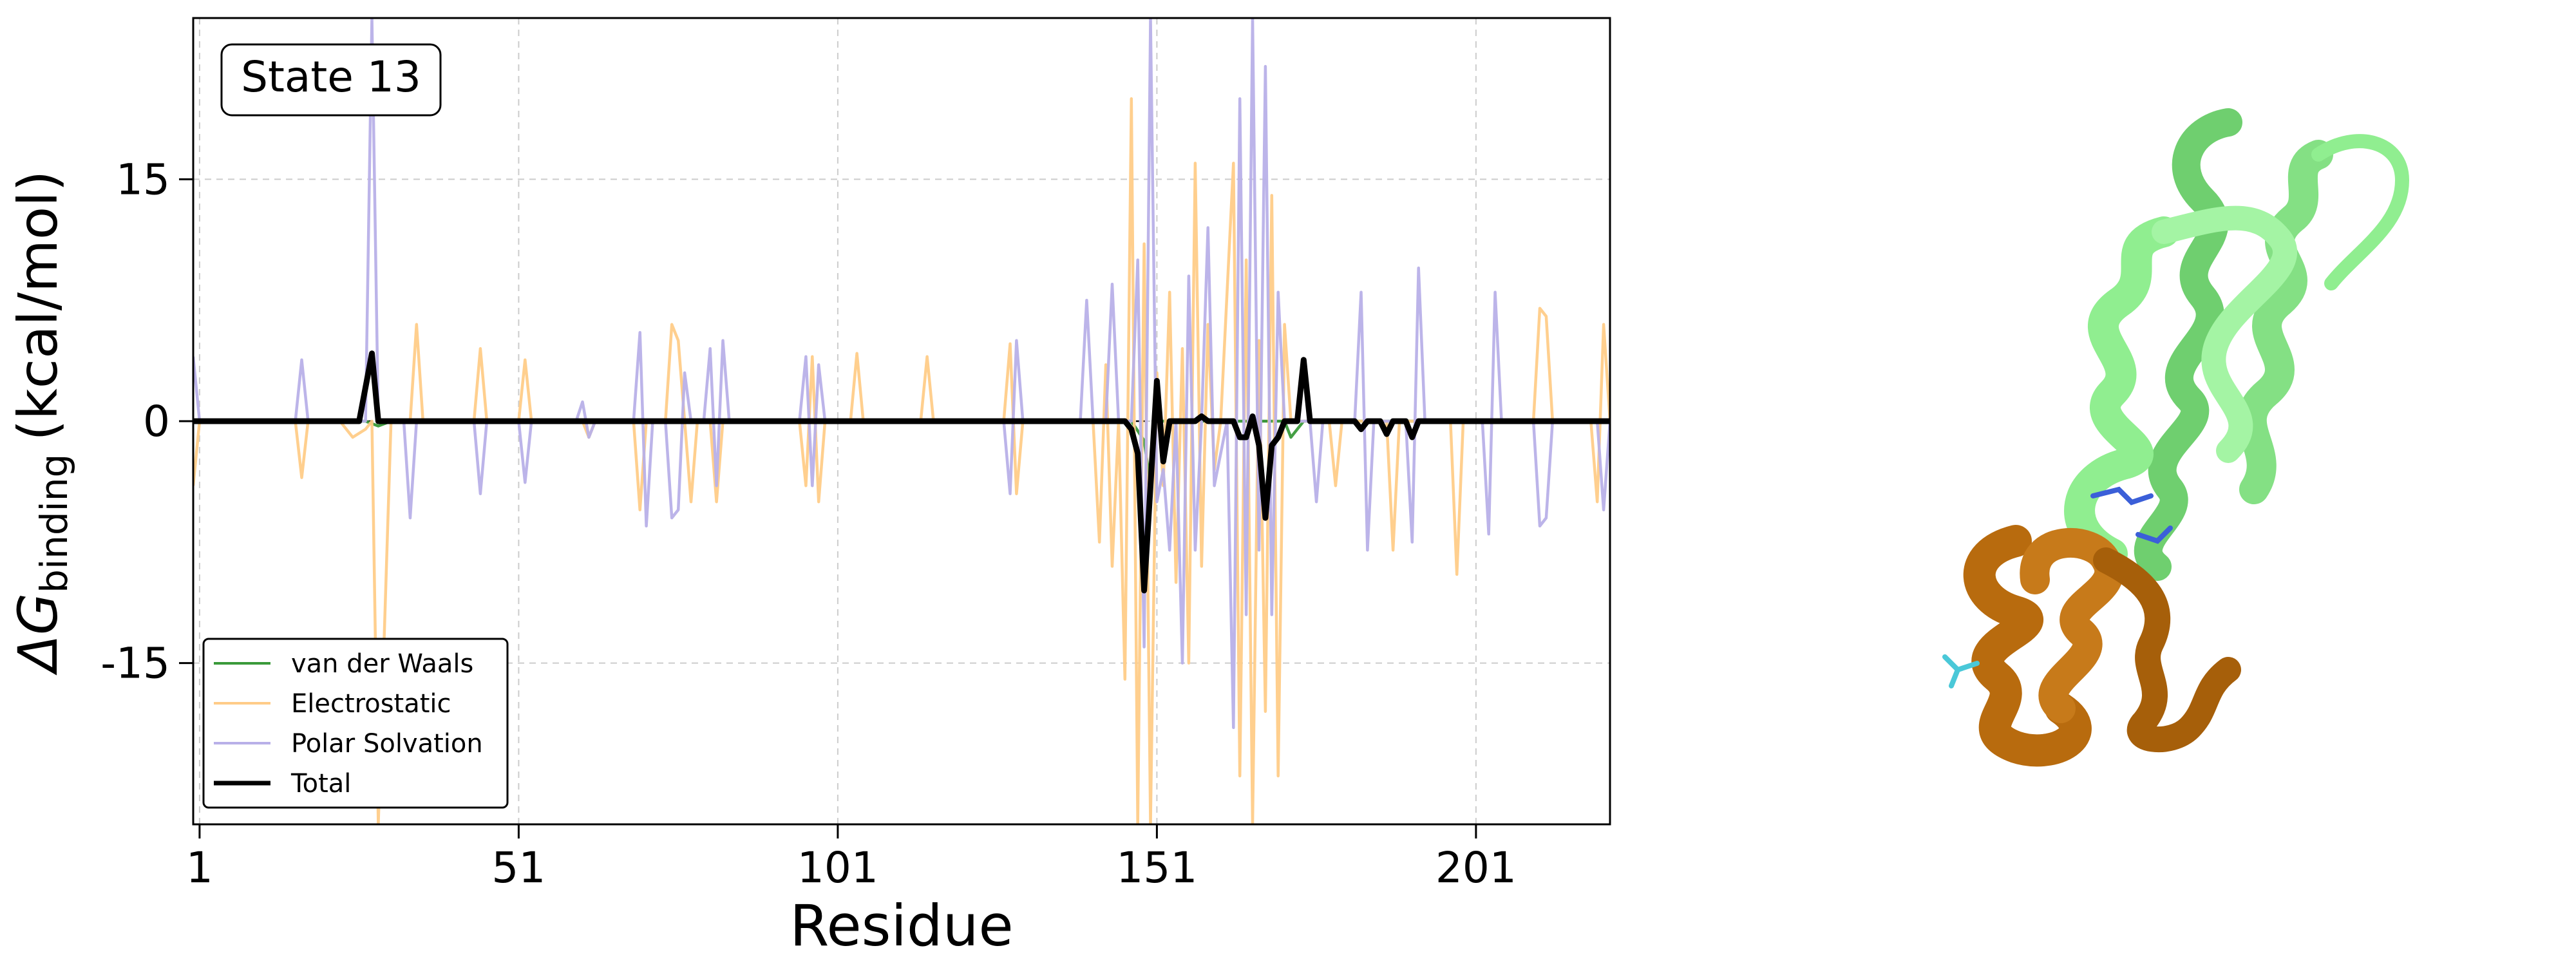 The width and height of the screenshot is (2576, 966). I want to click on legend-label-total: Total, so click(320, 784).